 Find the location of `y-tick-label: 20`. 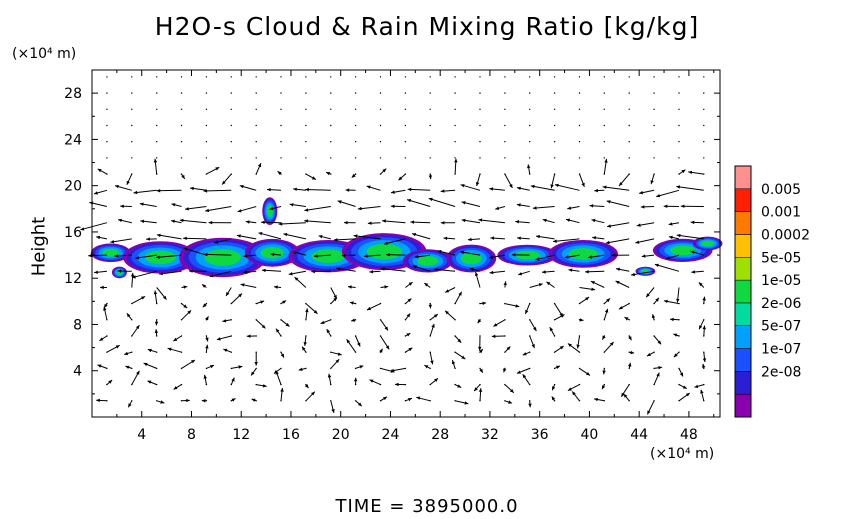

y-tick-label: 20 is located at coordinates (73, 187).